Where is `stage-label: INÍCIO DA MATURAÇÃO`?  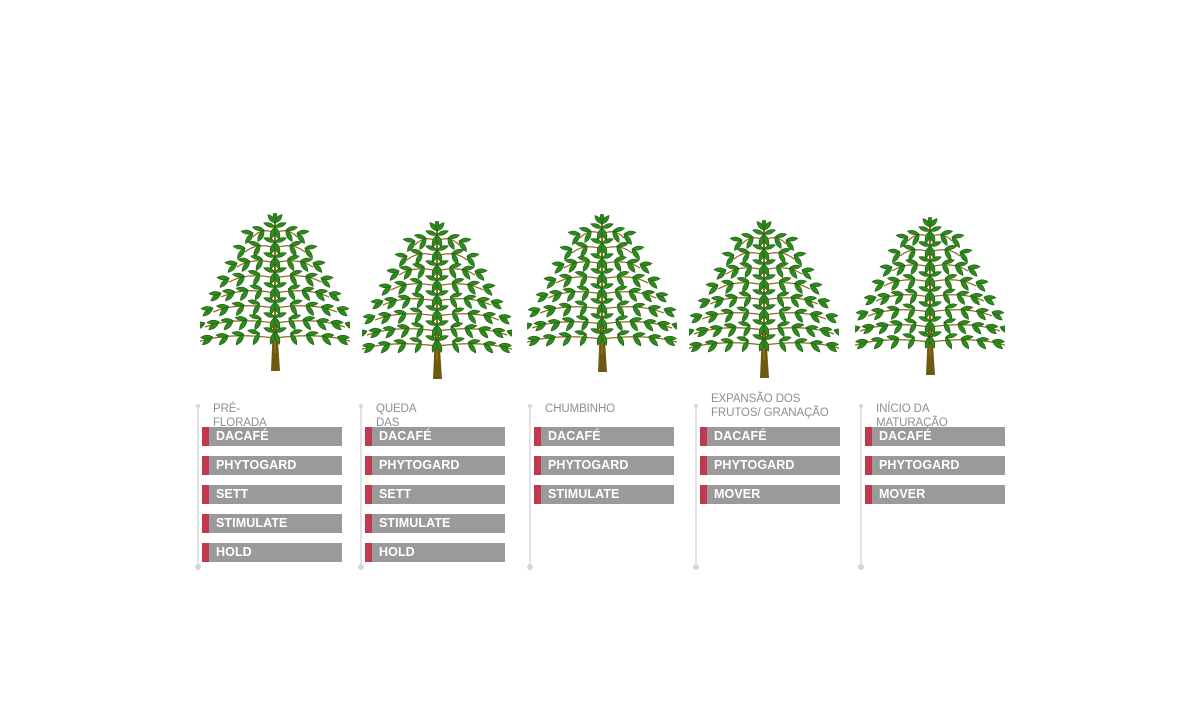 stage-label: INÍCIO DA MATURAÇÃO is located at coordinates (912, 416).